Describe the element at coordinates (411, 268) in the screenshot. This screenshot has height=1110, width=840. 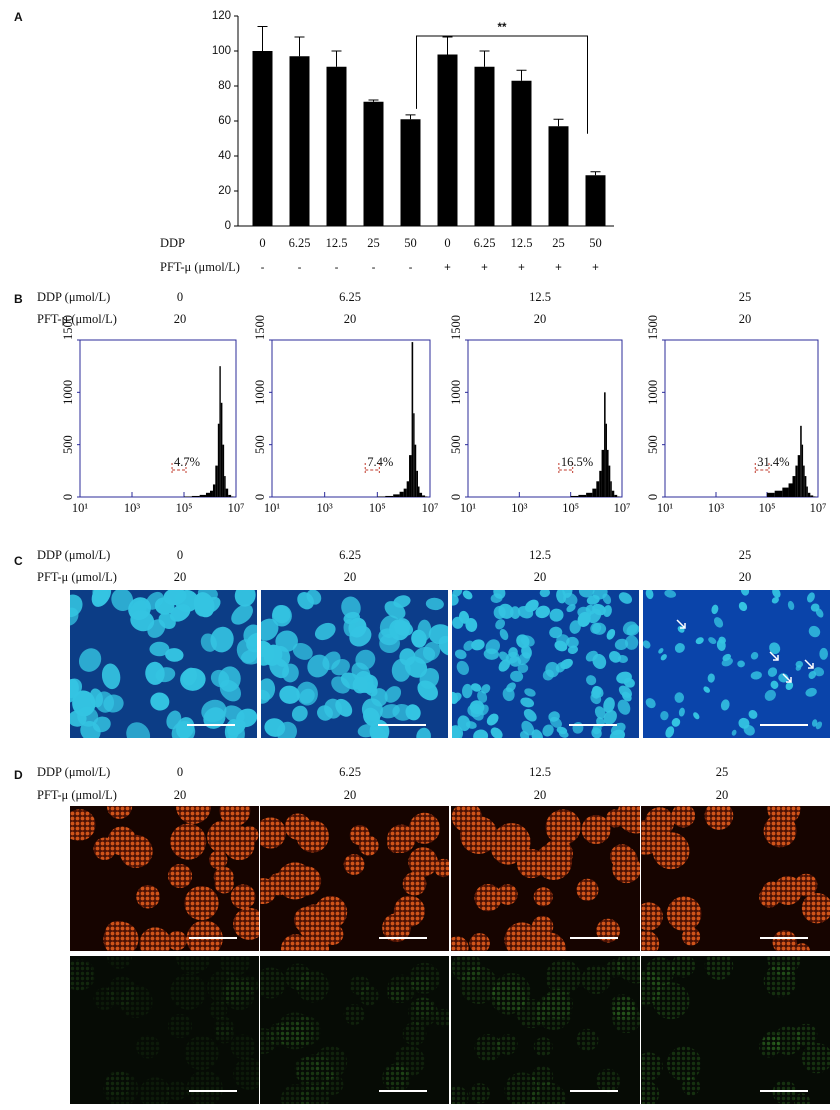
I see `pft-label: -` at that location.